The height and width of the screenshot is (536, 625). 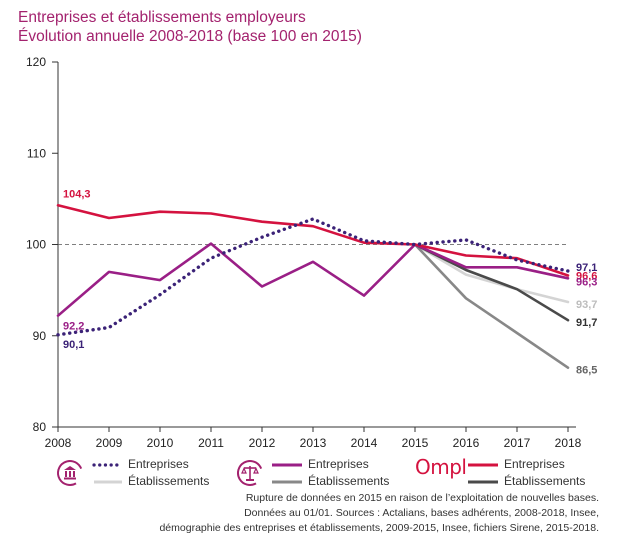 I want to click on y-tick-label: 100, so click(x=36, y=245).